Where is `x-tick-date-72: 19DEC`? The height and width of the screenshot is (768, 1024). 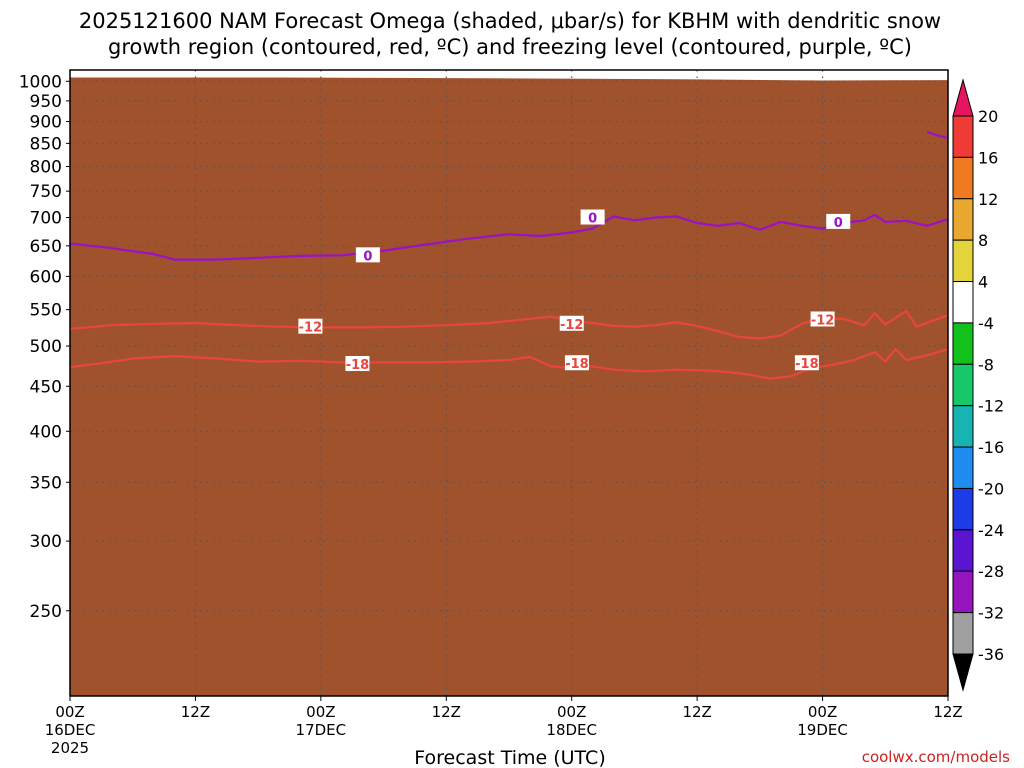
x-tick-date-72: 19DEC is located at coordinates (822, 730).